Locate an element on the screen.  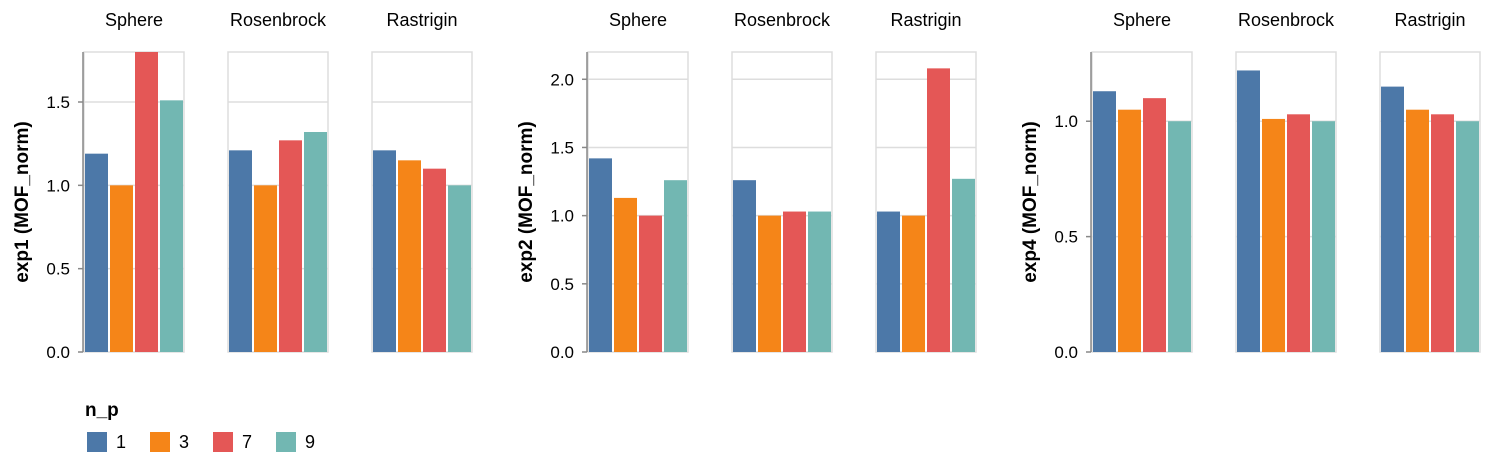
legend-title: n_p is located at coordinates (102, 410).